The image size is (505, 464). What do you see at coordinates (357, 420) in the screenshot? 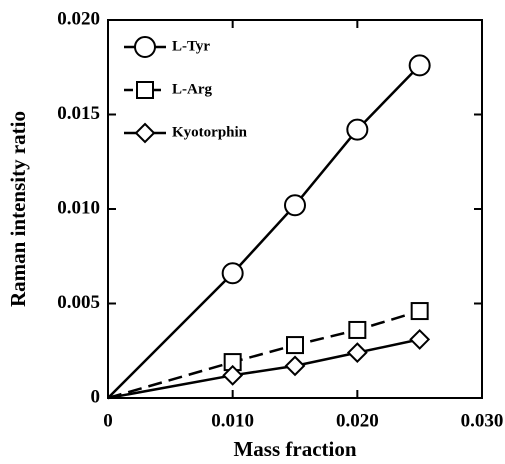
I see `x-tick-label: 0.020` at bounding box center [357, 420].